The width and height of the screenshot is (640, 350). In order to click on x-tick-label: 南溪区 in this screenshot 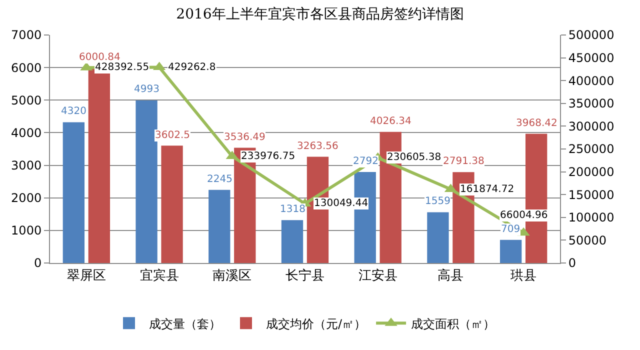, I will do `click(232, 276)`.